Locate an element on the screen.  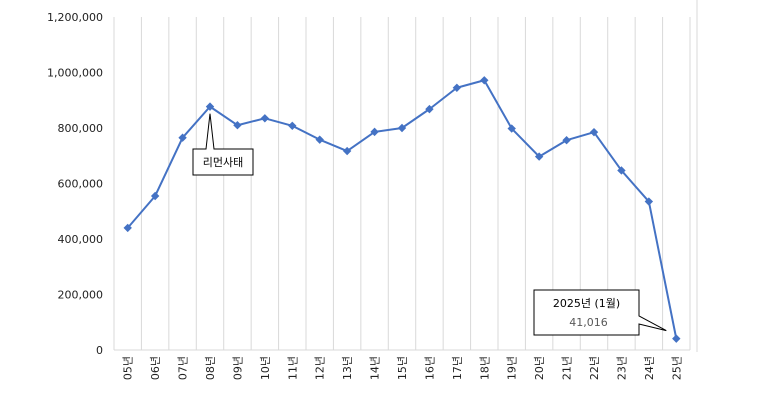
callout-title: 2025년 (1월) is located at coordinates (586, 303).